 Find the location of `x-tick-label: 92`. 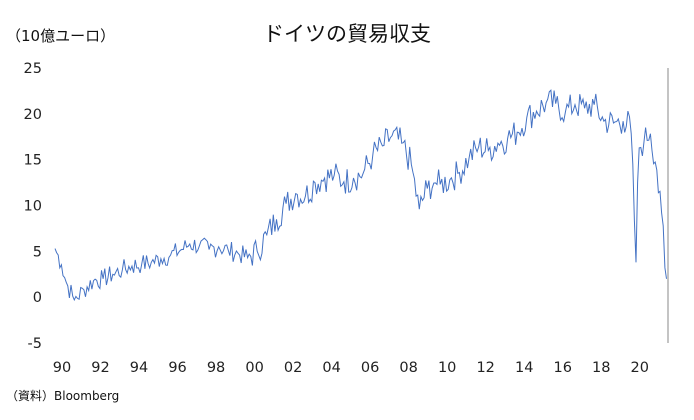

x-tick-label: 92 is located at coordinates (100, 368).